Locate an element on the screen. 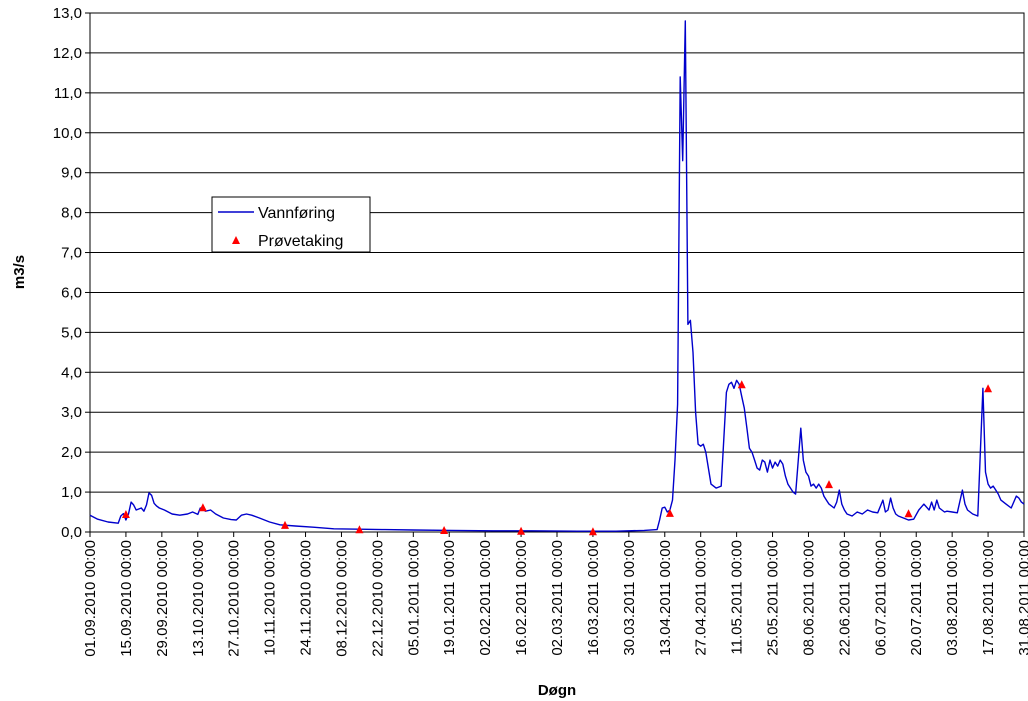  x-tick-label: 08.06.2011 00:00 is located at coordinates (808, 598).